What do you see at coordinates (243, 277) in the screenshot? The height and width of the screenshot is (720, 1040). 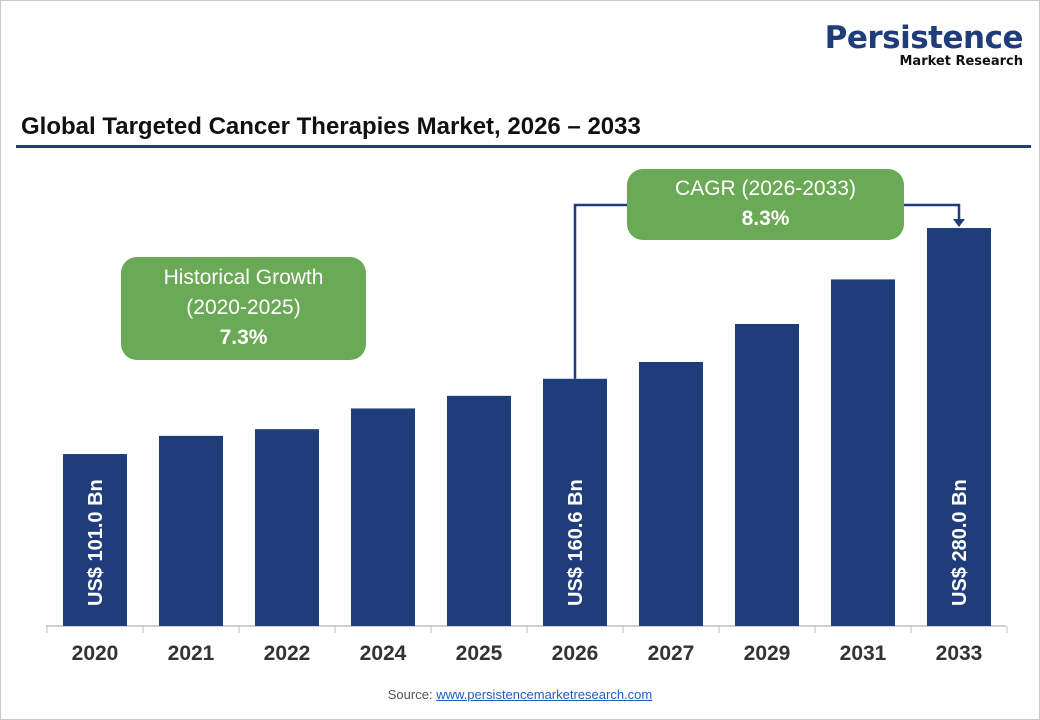 I see `historical-line1: Historical Growth` at bounding box center [243, 277].